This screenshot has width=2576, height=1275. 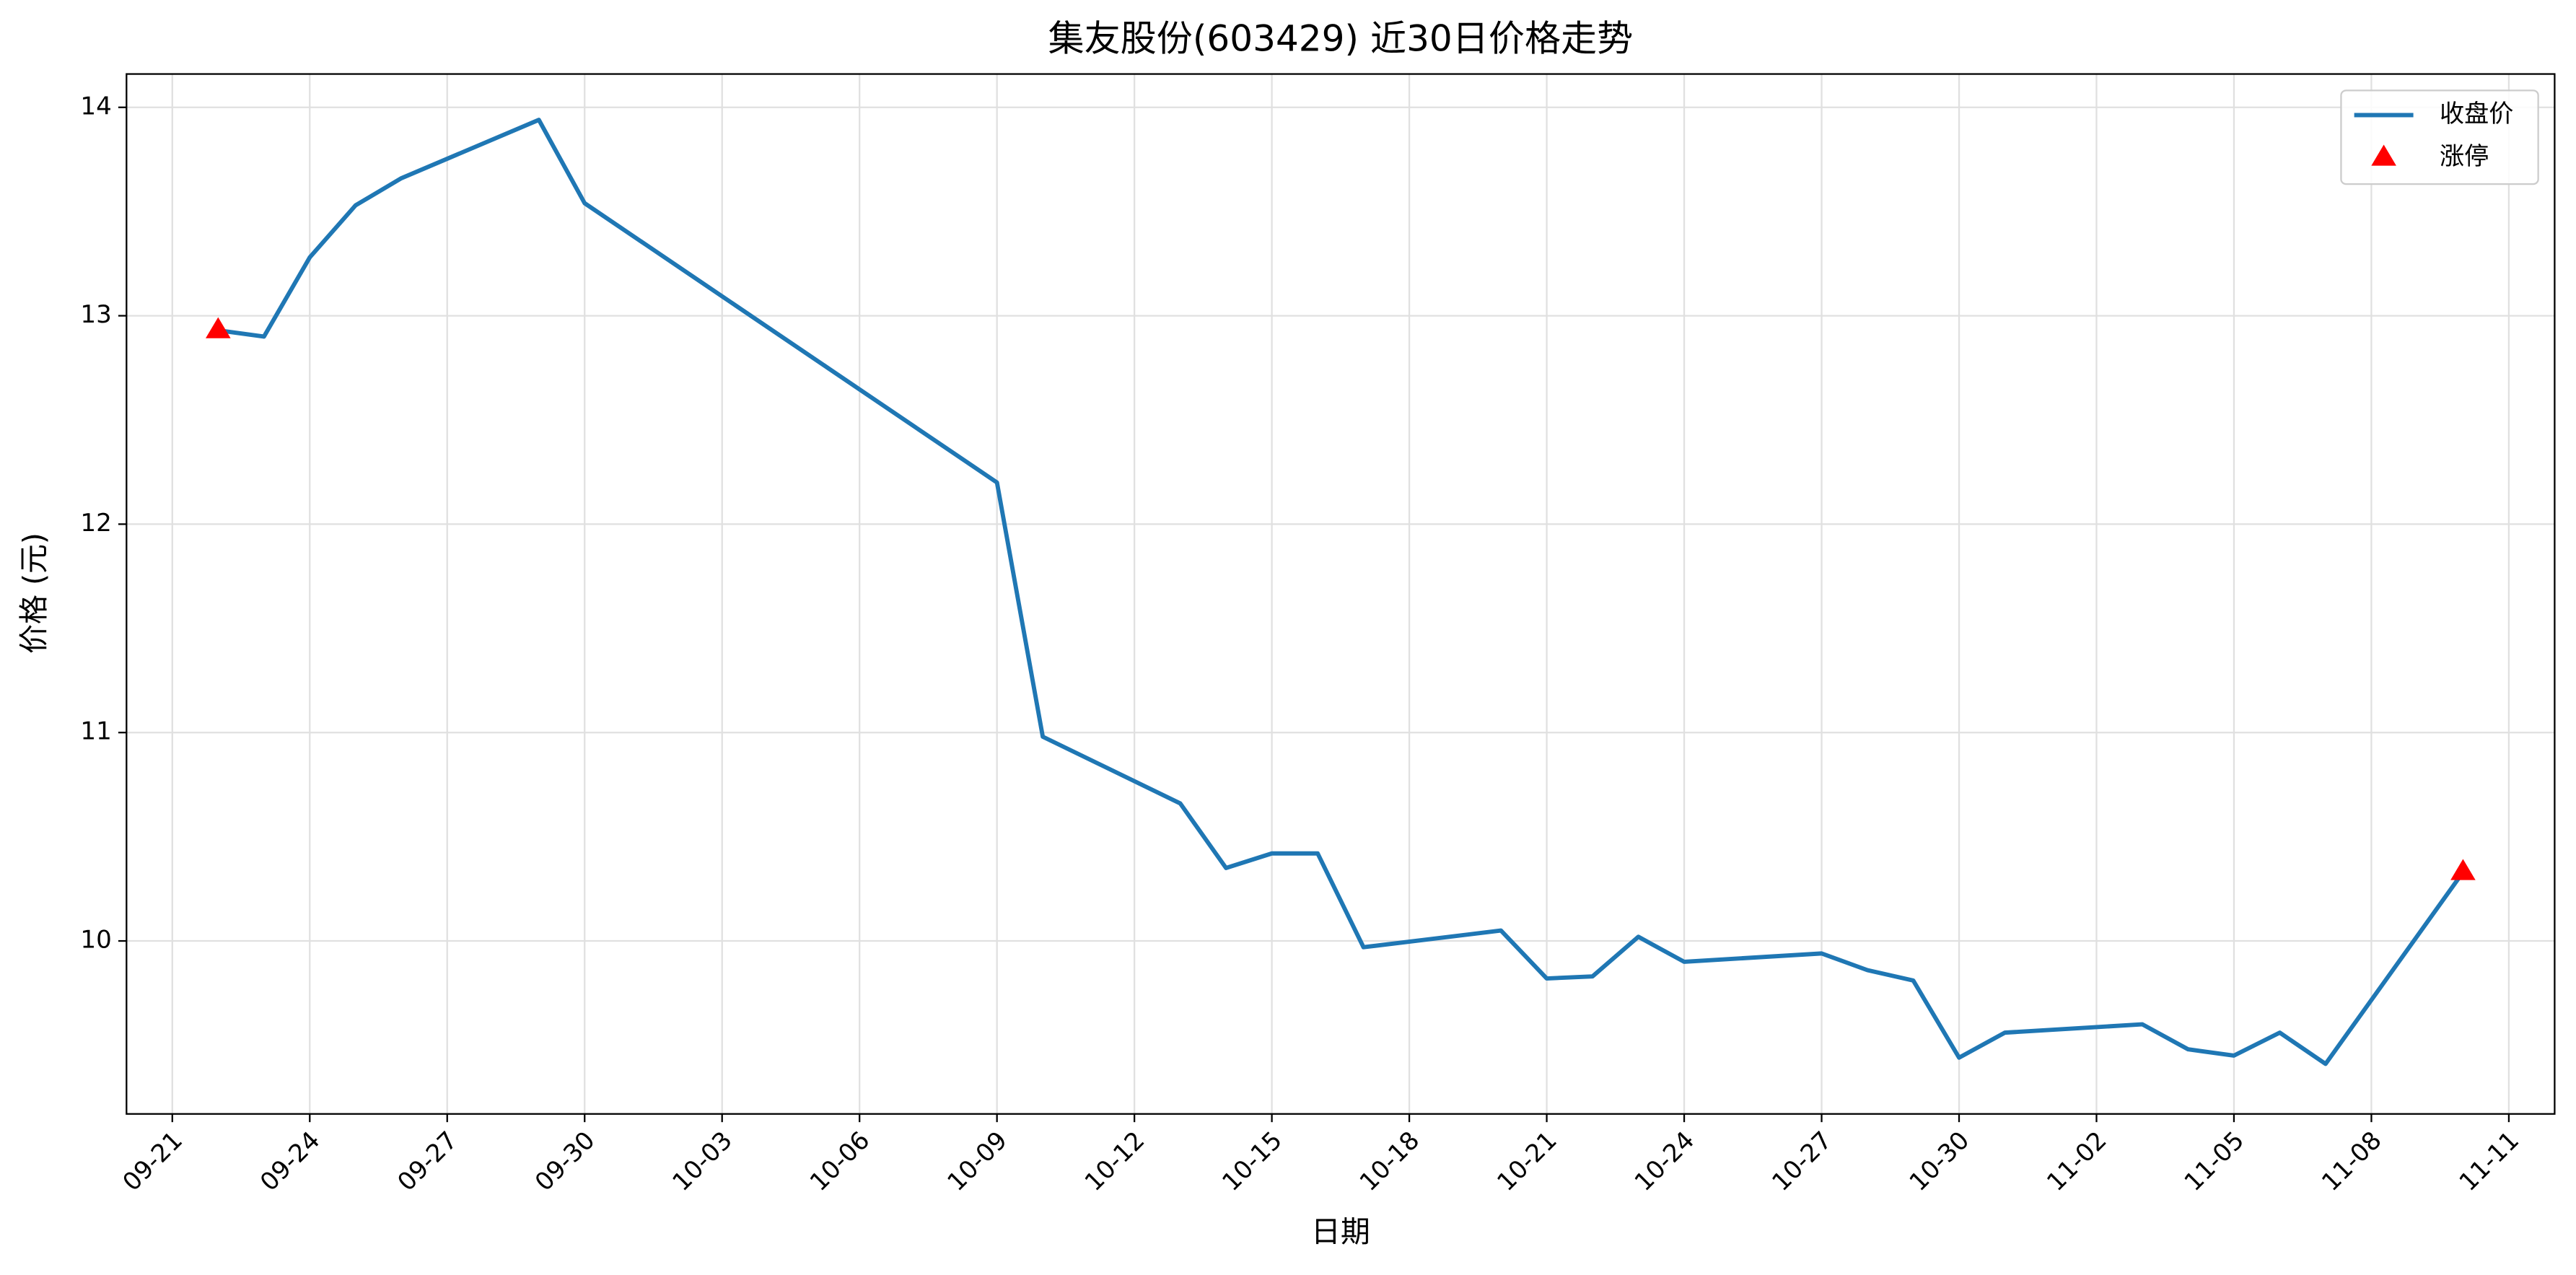 What do you see at coordinates (95, 524) in the screenshot?
I see `y-tick-label: 12` at bounding box center [95, 524].